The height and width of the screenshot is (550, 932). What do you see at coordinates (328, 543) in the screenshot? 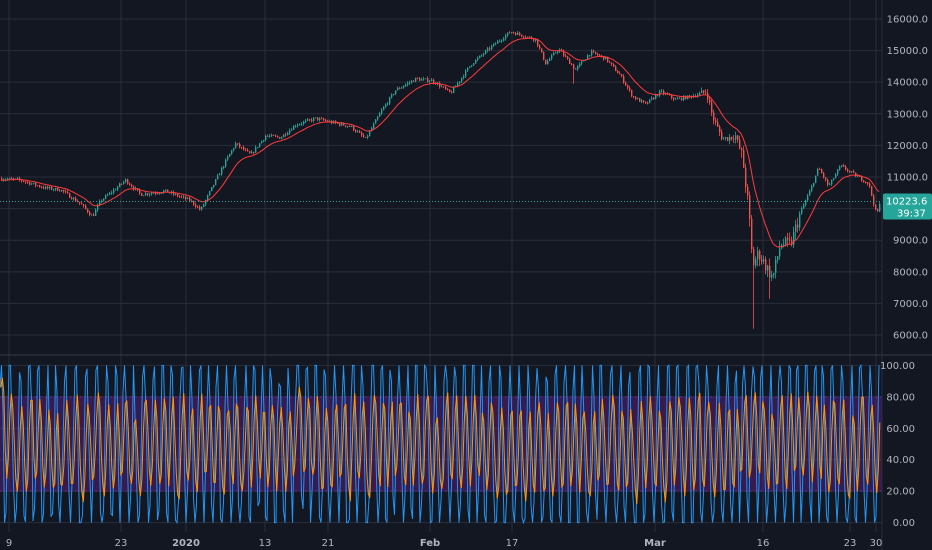
I see `time-tick-label: 21` at bounding box center [328, 543].